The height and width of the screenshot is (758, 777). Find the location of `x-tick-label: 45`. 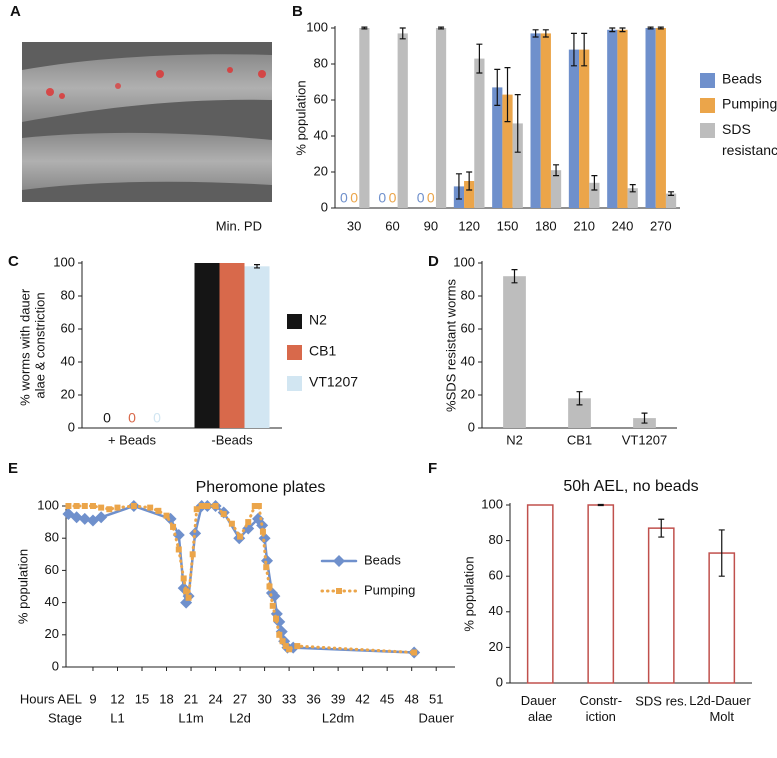

x-tick-label: 45 is located at coordinates (387, 698).